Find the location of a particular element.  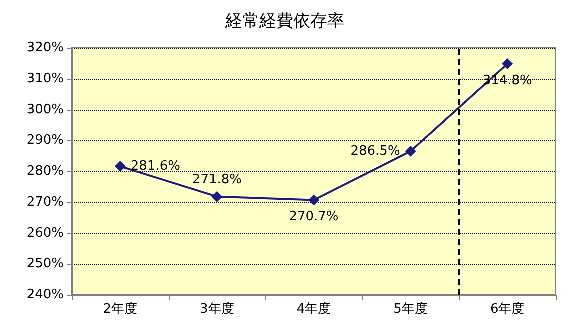

x-tick-label: 6年度 is located at coordinates (507, 309).